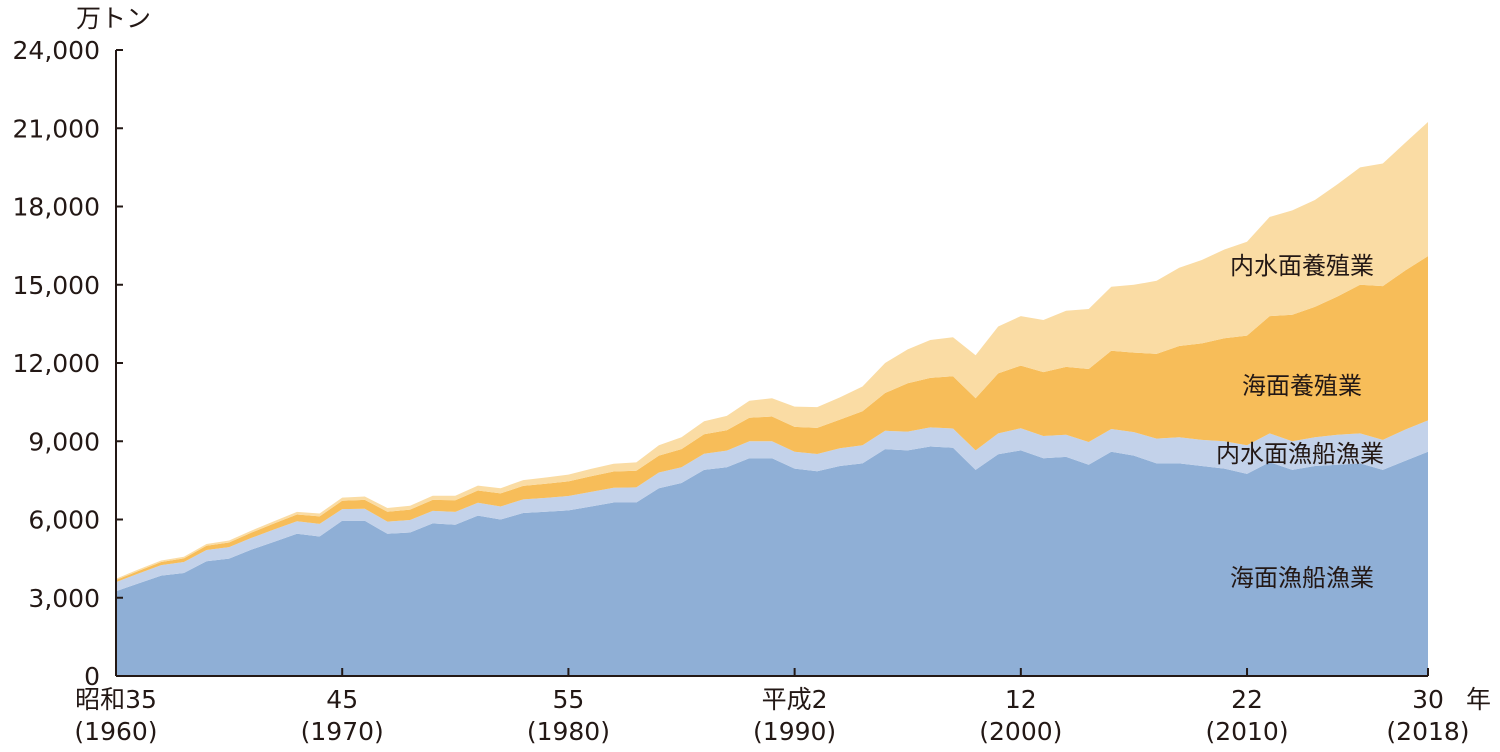  What do you see at coordinates (1021, 699) in the screenshot?
I see `x-tick-label-era: 12` at bounding box center [1021, 699].